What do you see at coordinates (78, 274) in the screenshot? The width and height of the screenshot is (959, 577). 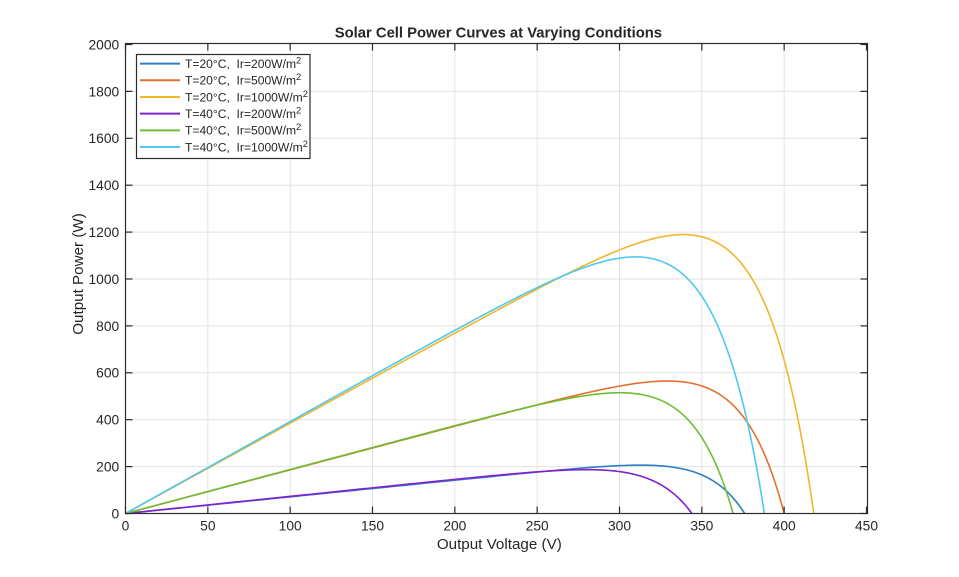 I see `svg-text: Output Power (W)` at bounding box center [78, 274].